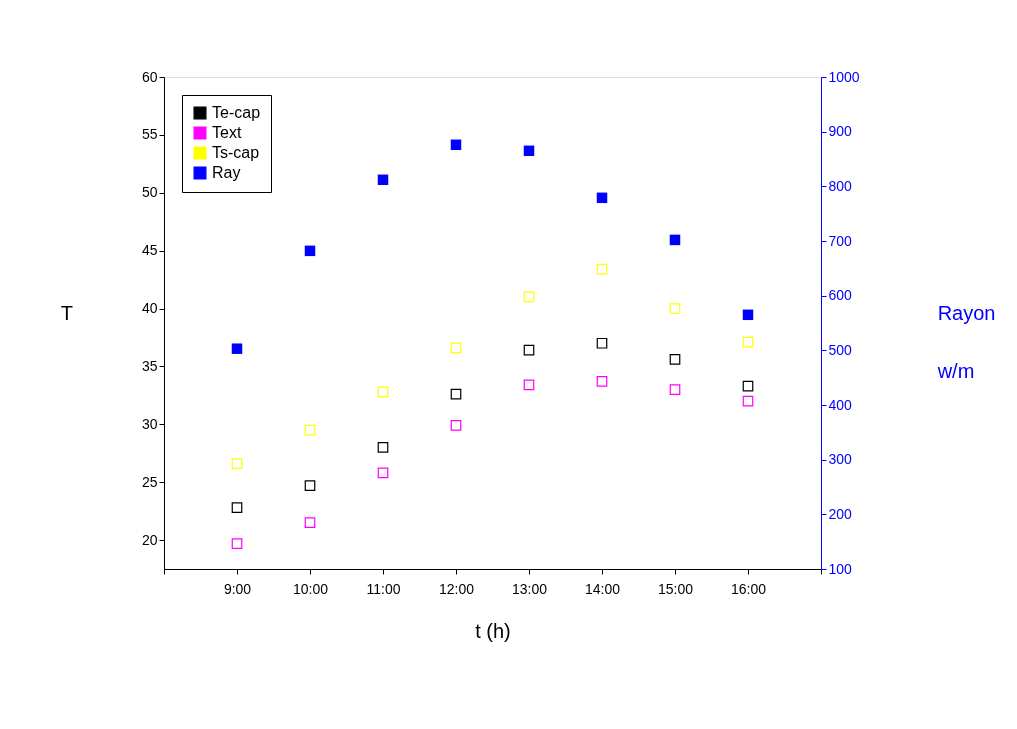  What do you see at coordinates (493, 630) in the screenshot?
I see `x-axis-title: t (h)` at bounding box center [493, 630].